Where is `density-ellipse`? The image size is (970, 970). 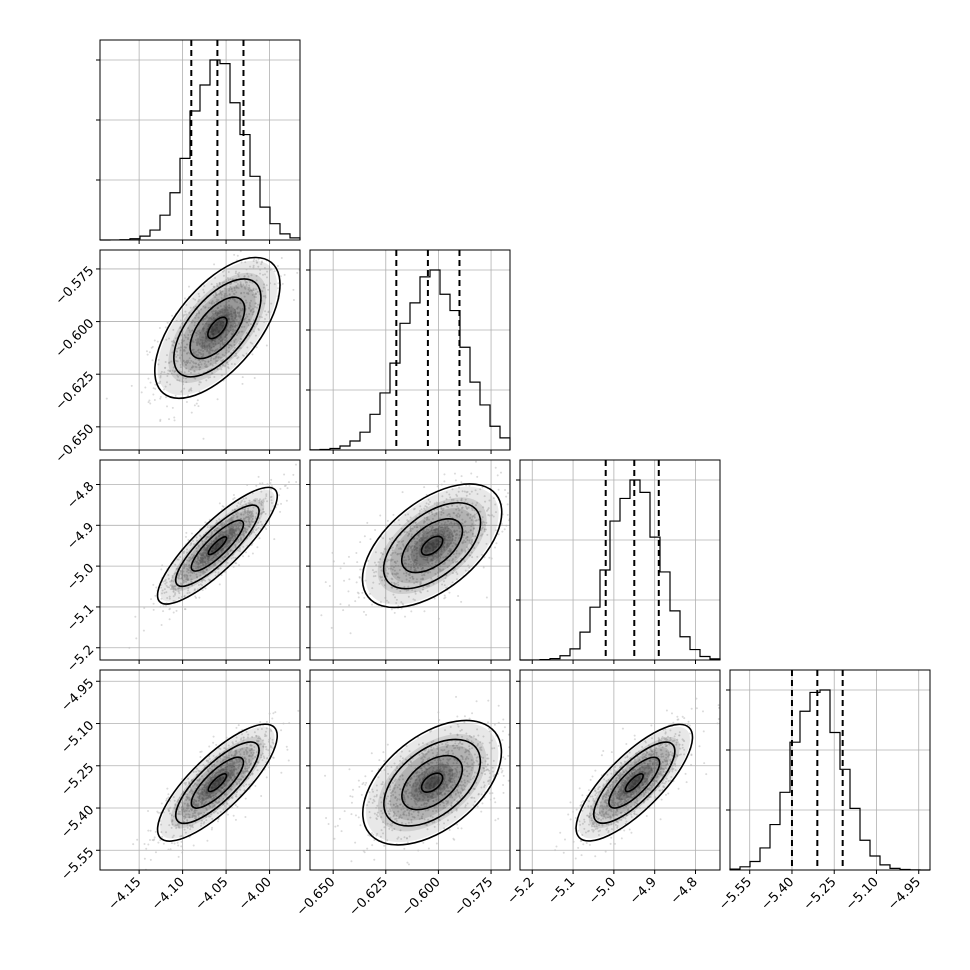 density-ellipse is located at coordinates (217, 328).